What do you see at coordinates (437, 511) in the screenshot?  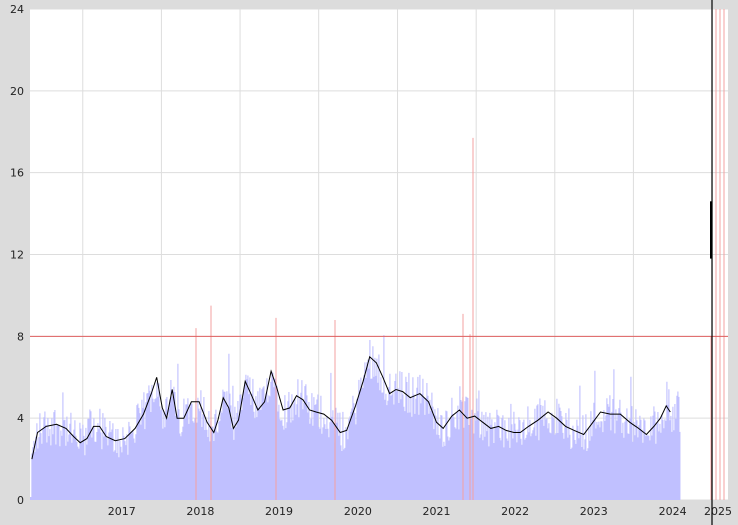 I see `x-tick-label: 2021` at bounding box center [437, 511].